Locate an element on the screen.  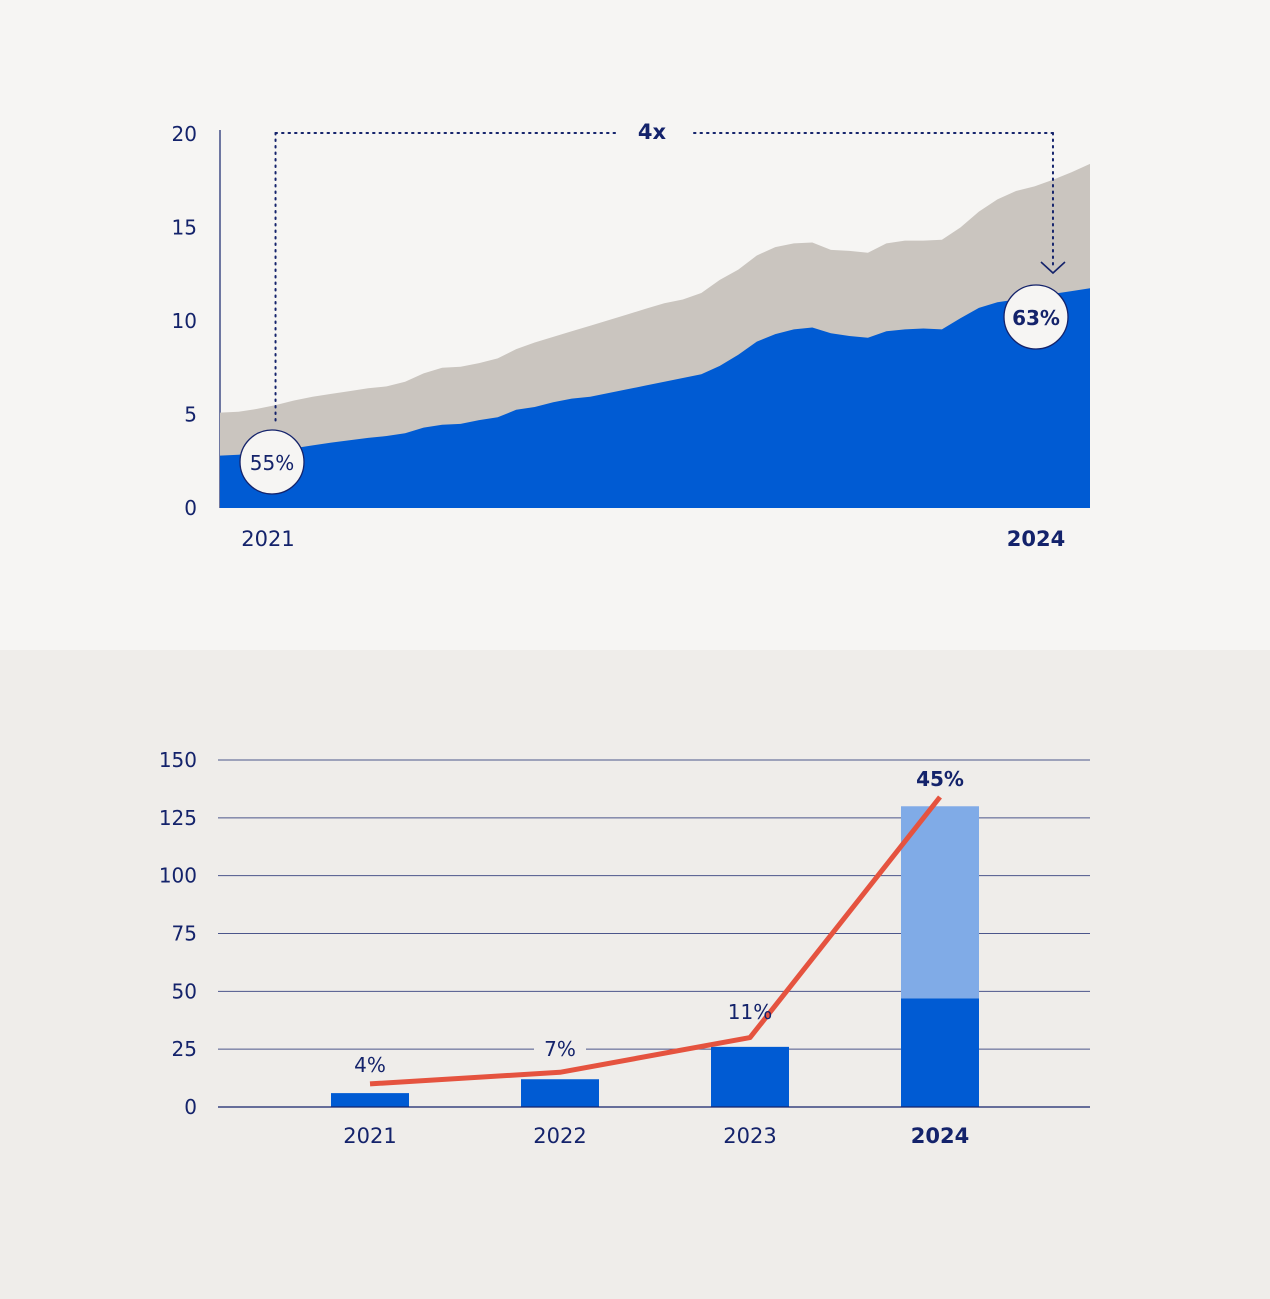
bar-2021-base is located at coordinates (370, 1100).